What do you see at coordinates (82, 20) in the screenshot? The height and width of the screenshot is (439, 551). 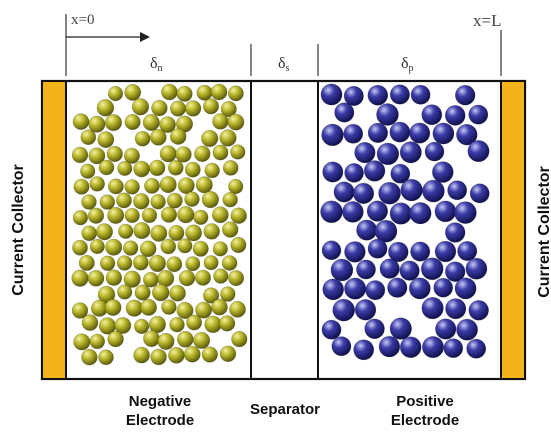 I see `x0-label: x=0` at bounding box center [82, 20].